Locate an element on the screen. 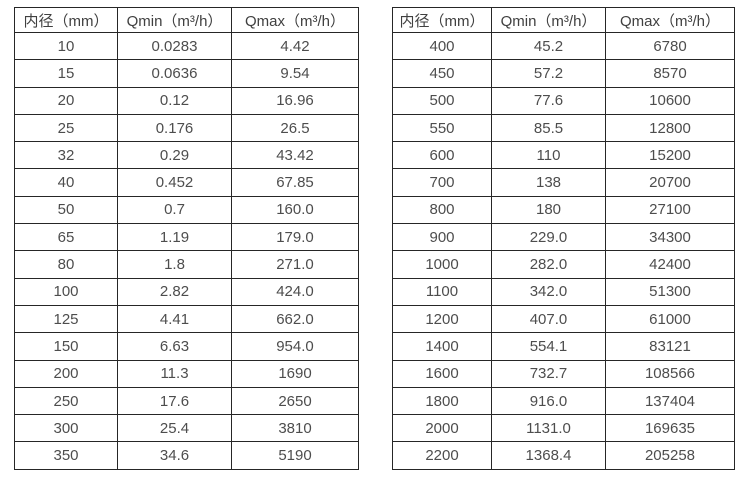  cell-qmax: 15200 is located at coordinates (670, 155).